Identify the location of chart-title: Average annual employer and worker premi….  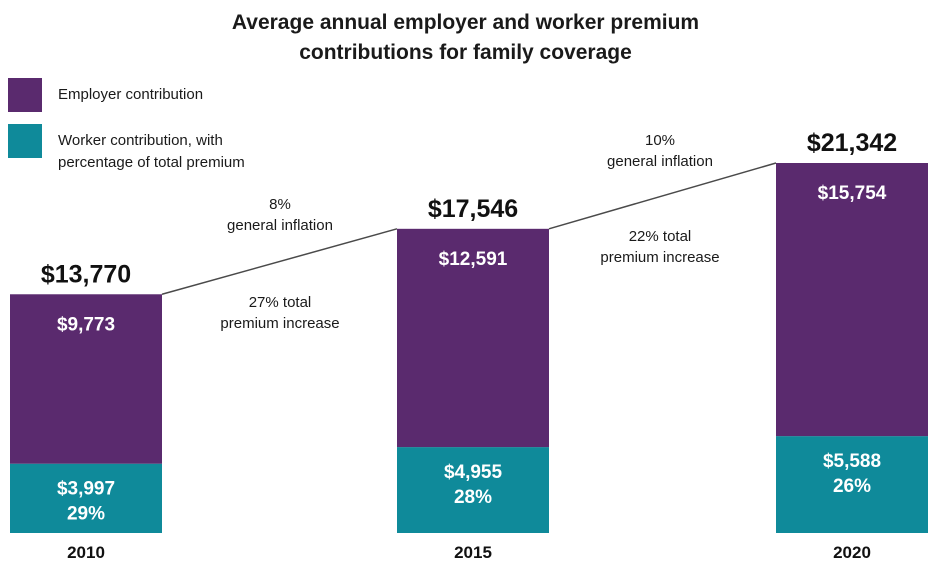
(465, 38).